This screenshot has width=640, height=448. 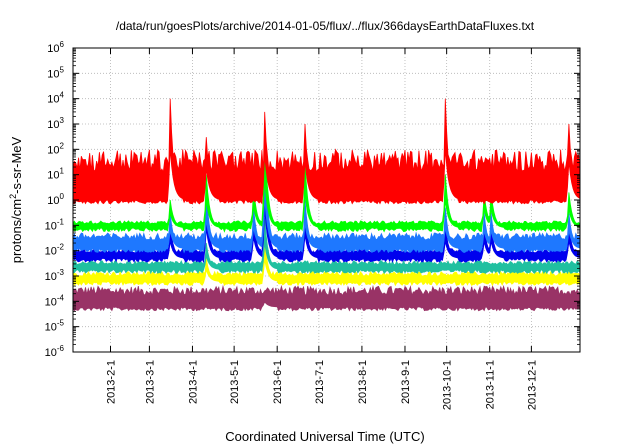 I want to click on x-tick-label: 2013-7-1, so click(x=320, y=382).